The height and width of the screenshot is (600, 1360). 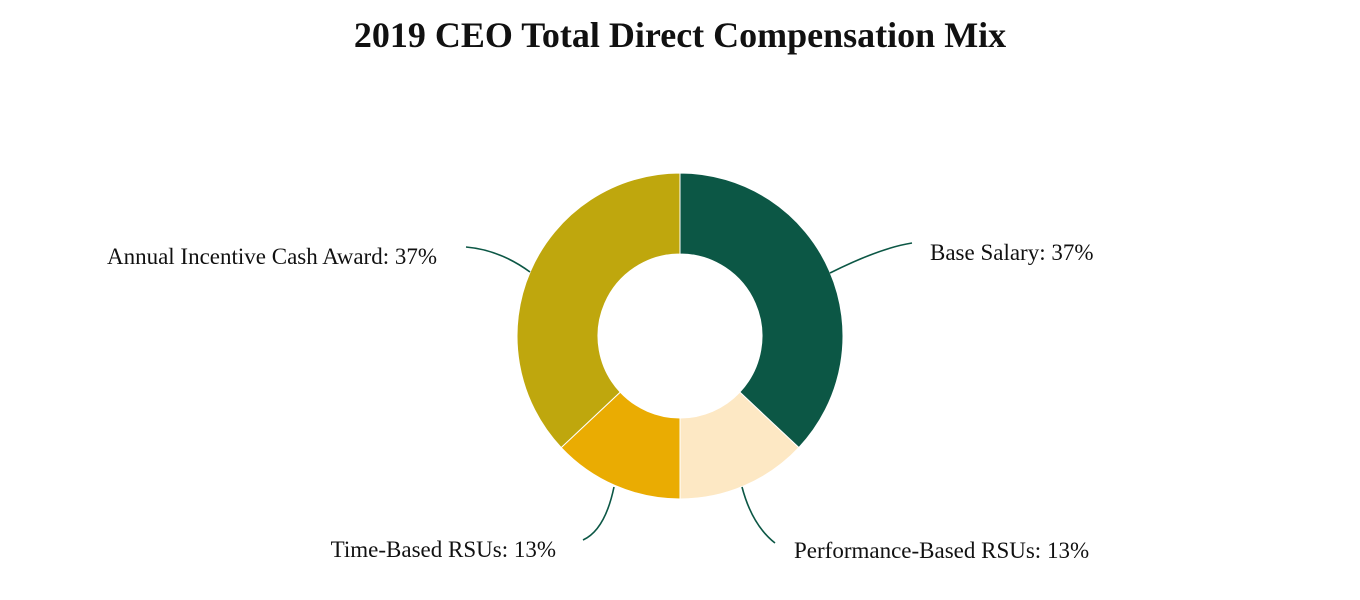 What do you see at coordinates (443, 549) in the screenshot?
I see `data-label-time-based-rsus: Time-Based RSUs: 13%` at bounding box center [443, 549].